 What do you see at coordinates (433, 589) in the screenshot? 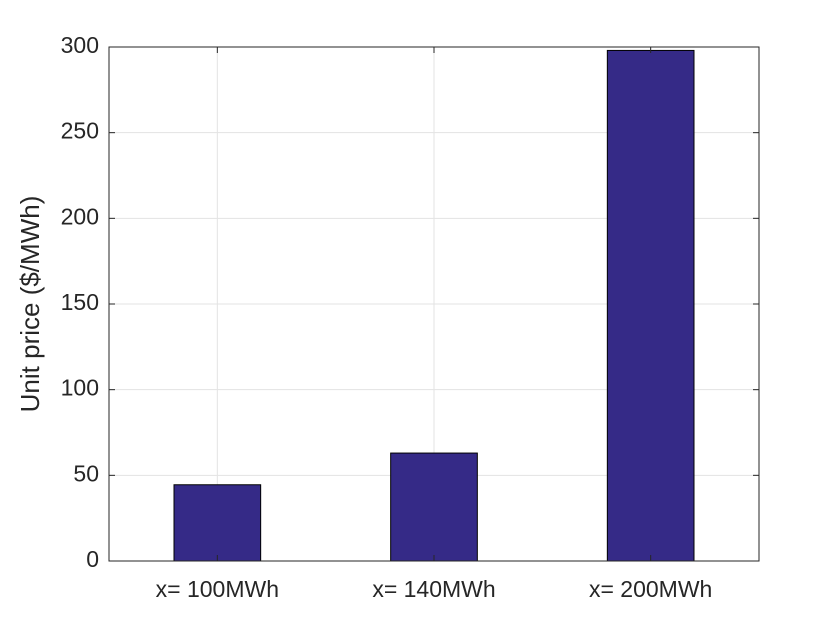
I see `x-tick-label: x= 140MWh` at bounding box center [433, 589].